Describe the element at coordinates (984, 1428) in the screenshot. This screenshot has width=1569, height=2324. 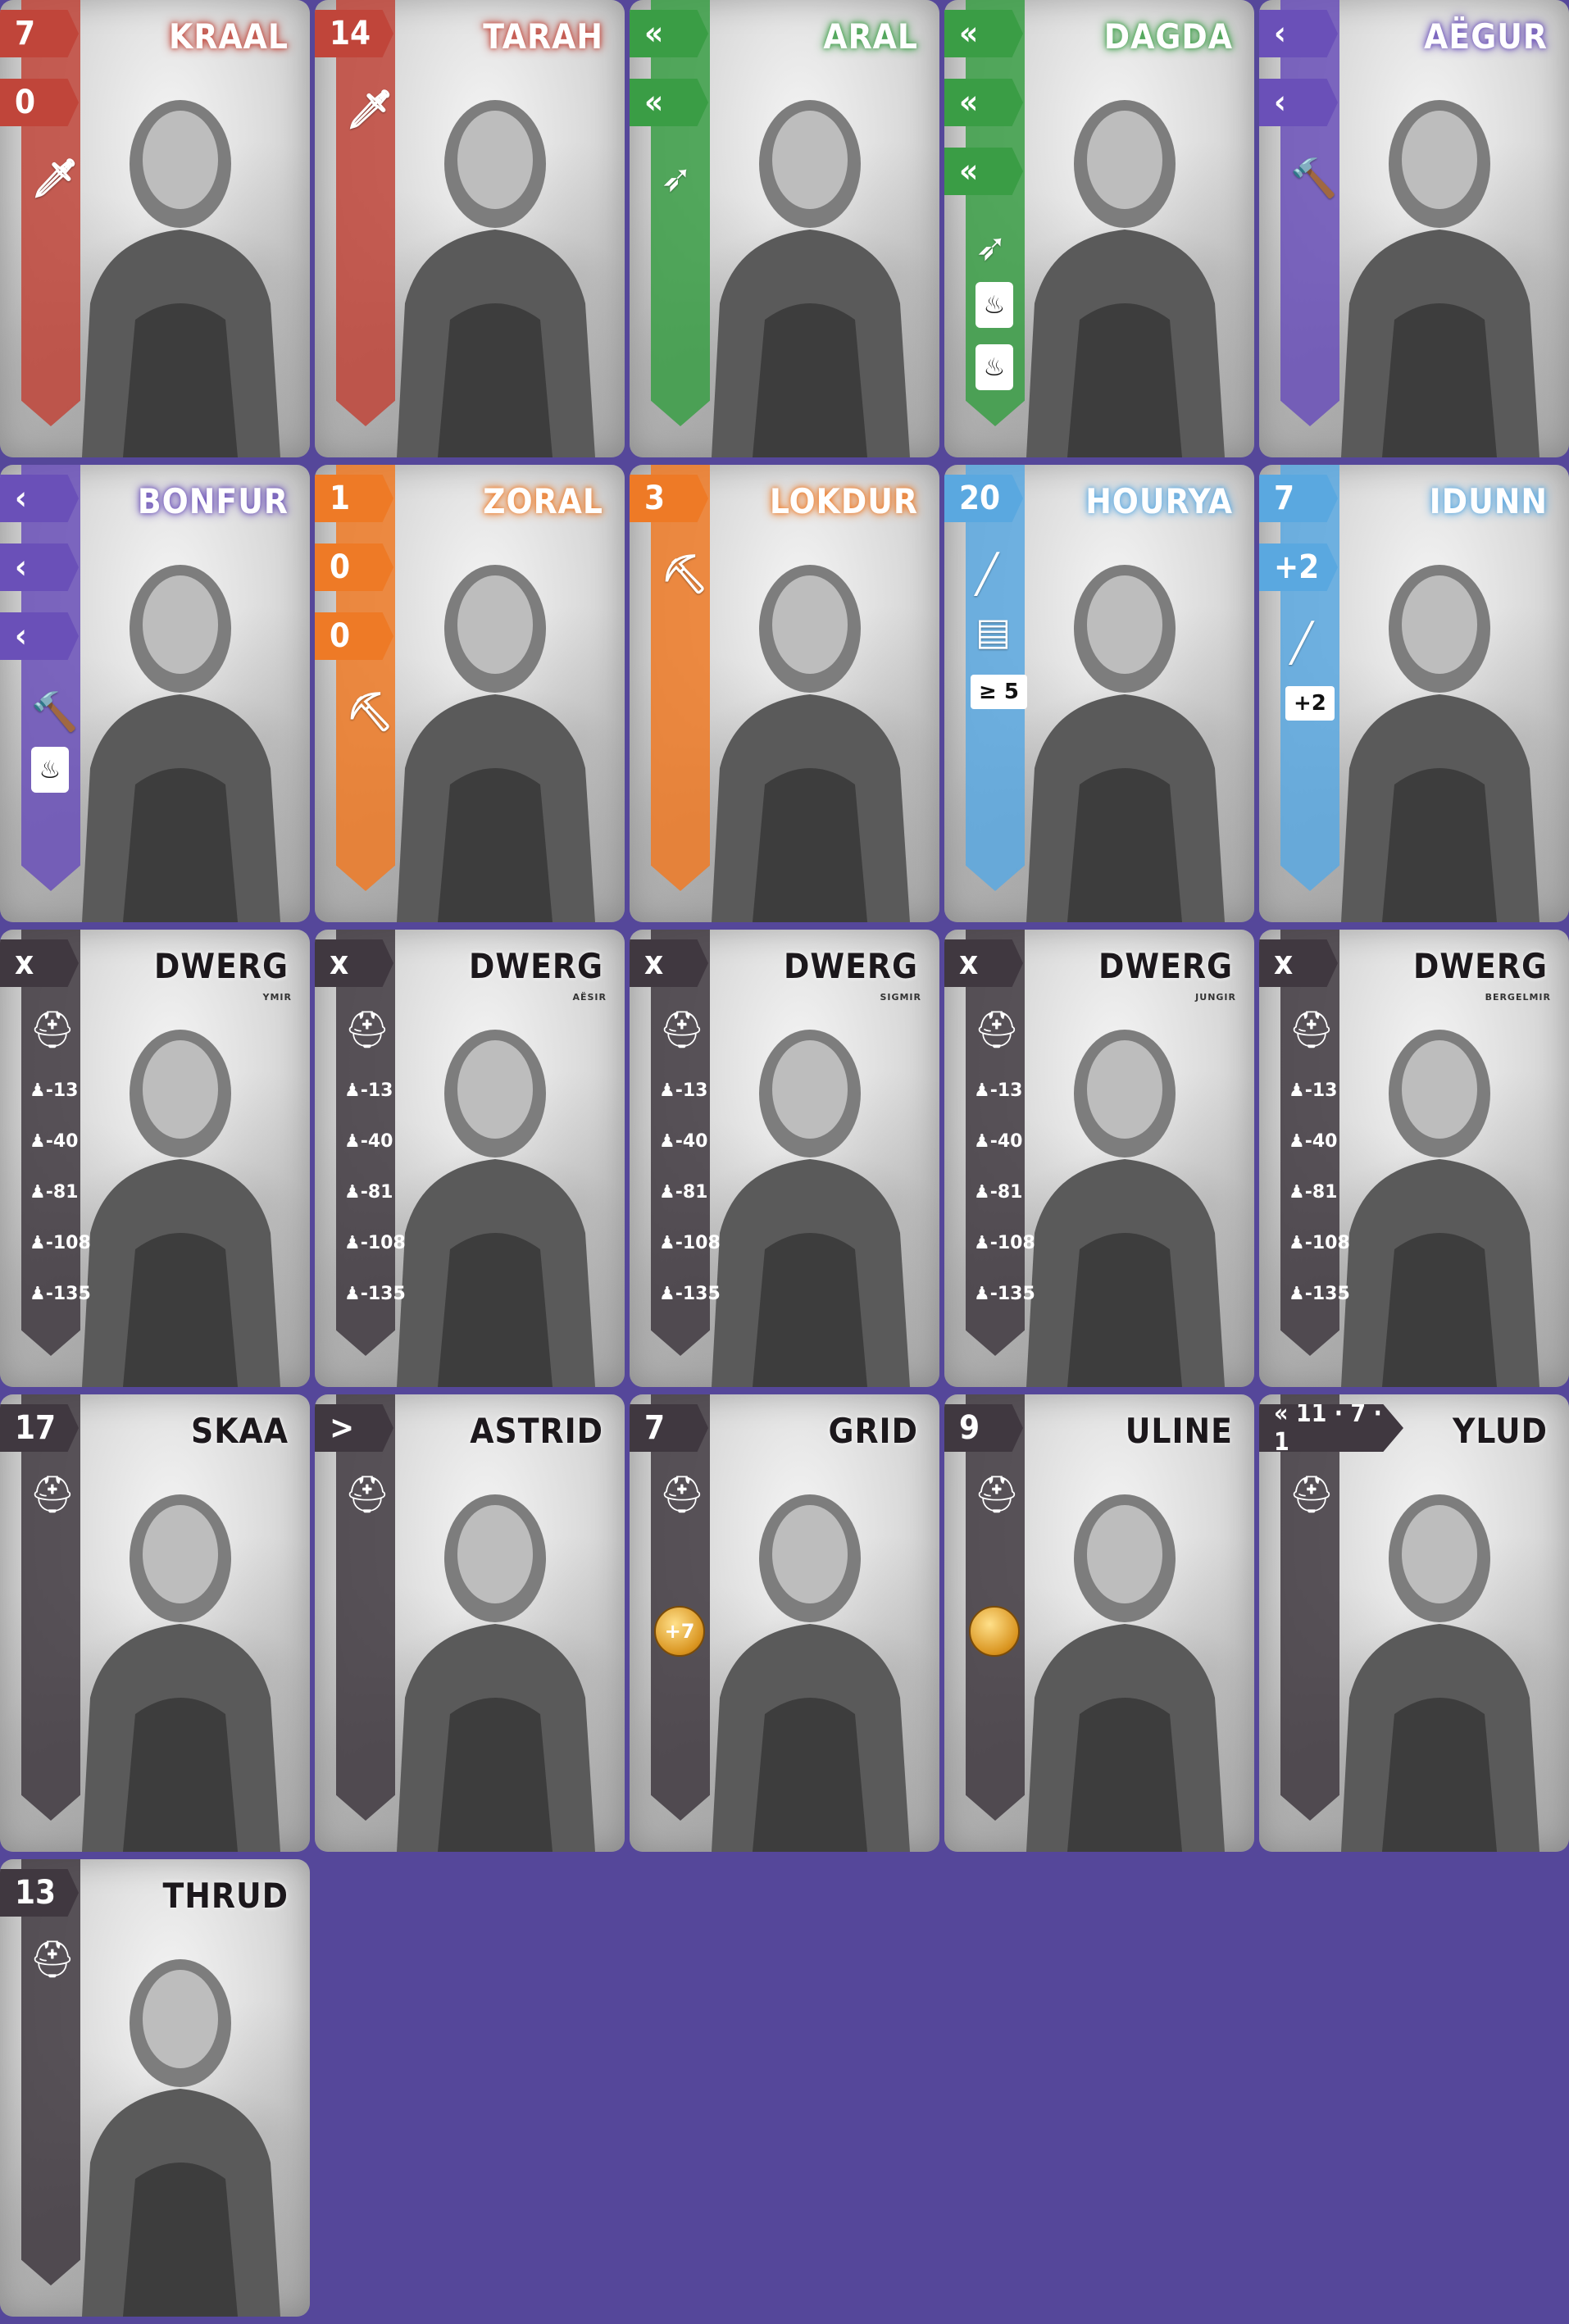
I see `value-tab: 9` at that location.